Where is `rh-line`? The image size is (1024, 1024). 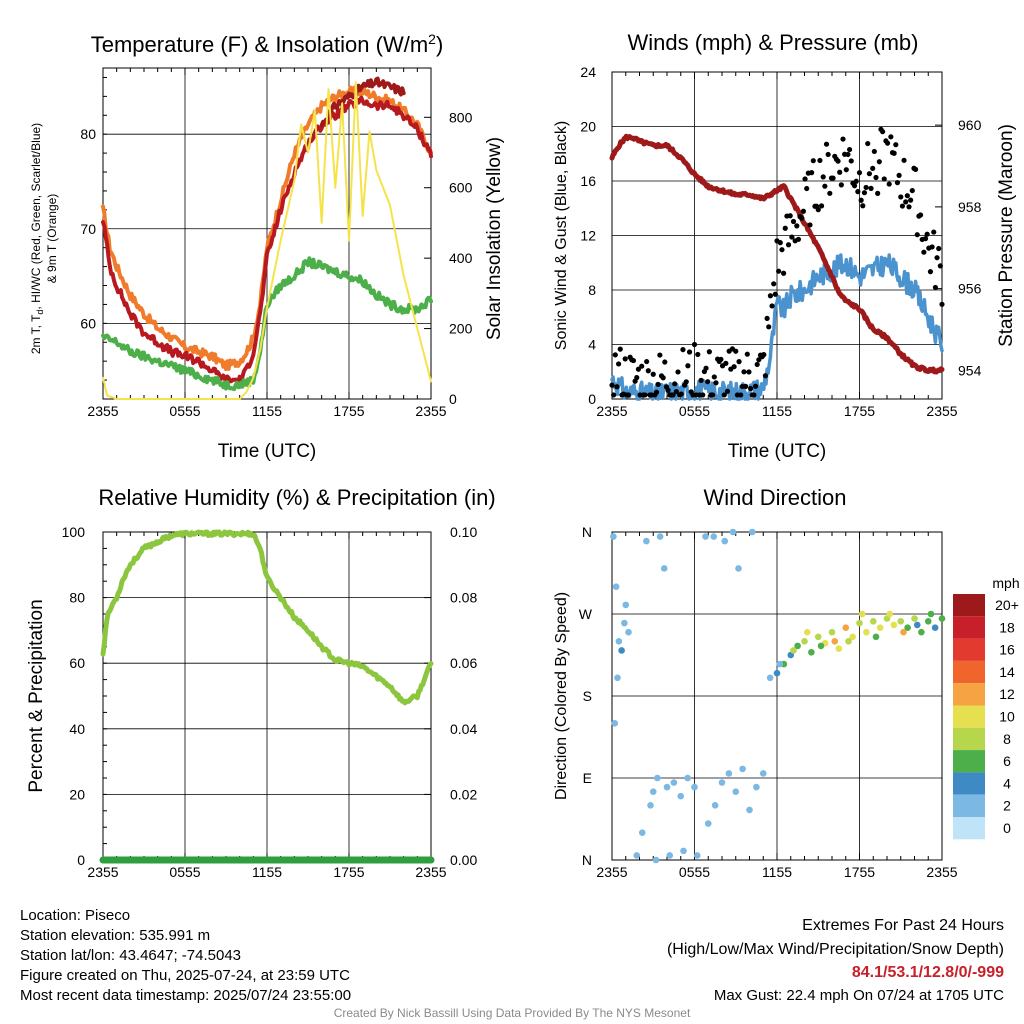 rh-line is located at coordinates (267, 617).